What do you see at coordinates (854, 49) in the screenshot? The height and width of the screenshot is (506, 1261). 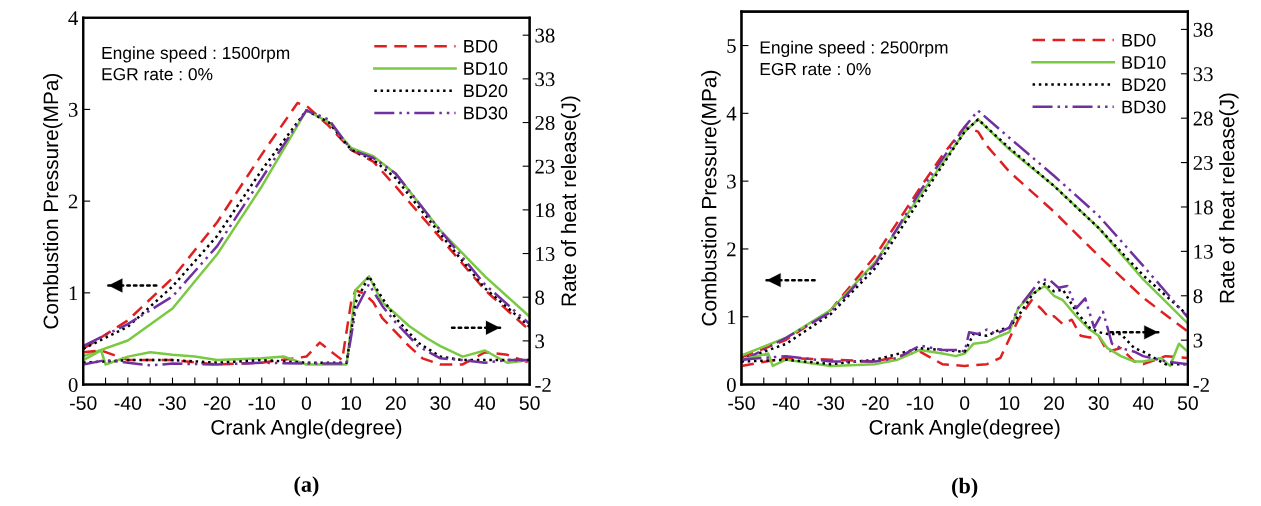 I see `annotation: Engine speed : 2500rpm` at bounding box center [854, 49].